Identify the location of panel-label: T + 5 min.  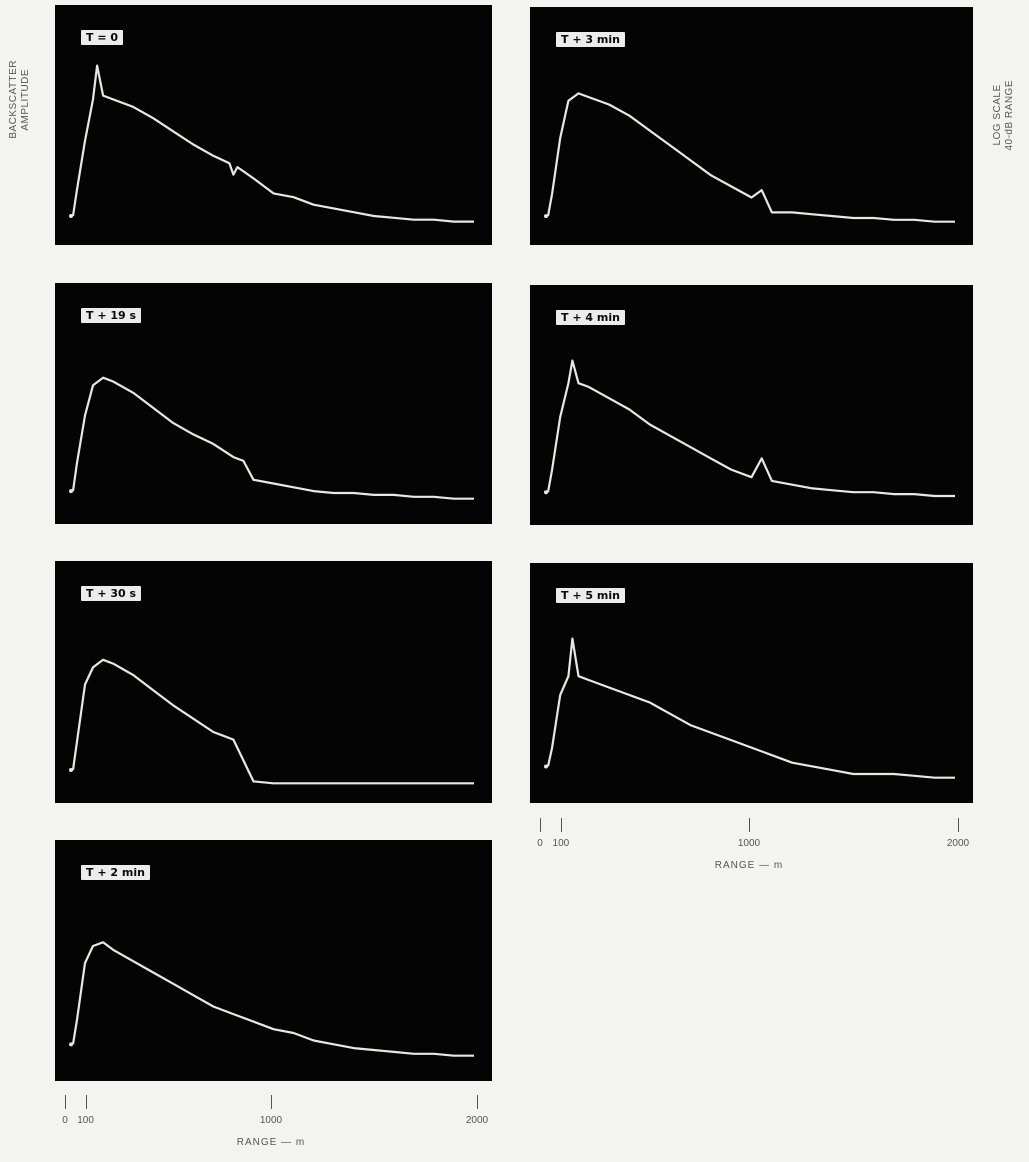
(590, 595).